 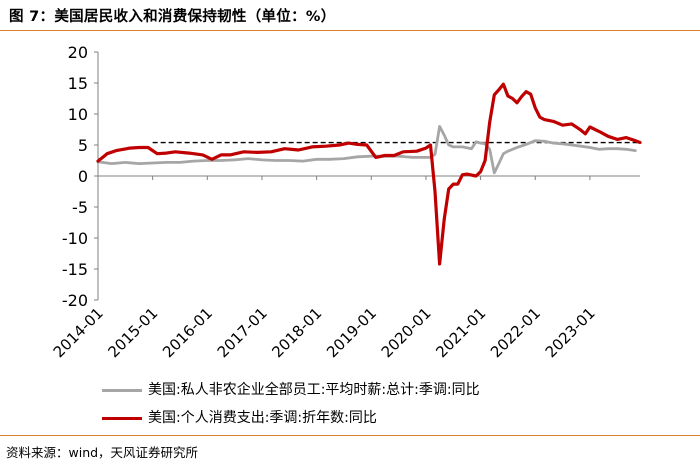 What do you see at coordinates (122, 390) in the screenshot?
I see `legend-swatch-gray` at bounding box center [122, 390].